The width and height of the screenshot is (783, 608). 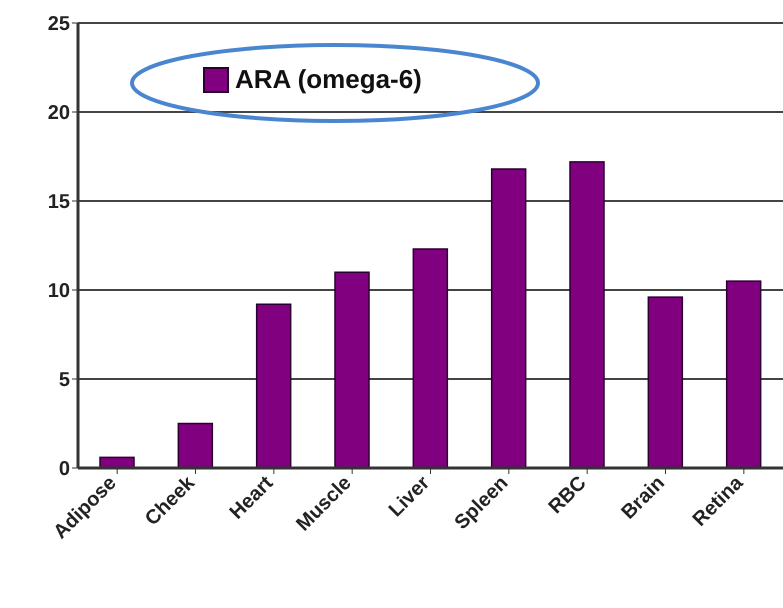 What do you see at coordinates (328, 79) in the screenshot?
I see `legend-label: ARA (omega-6)` at bounding box center [328, 79].